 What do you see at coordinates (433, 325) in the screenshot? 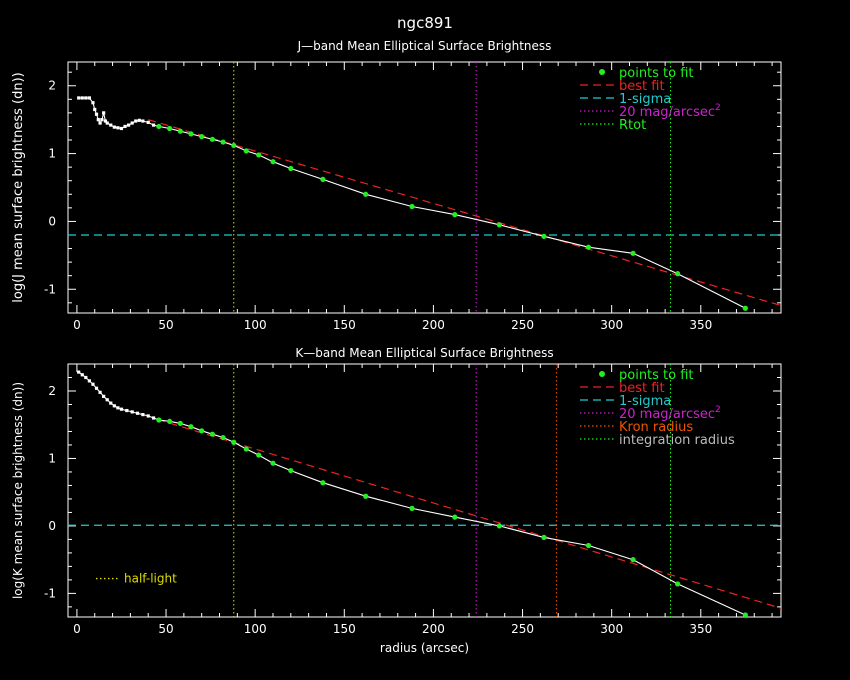
I see `j-x-tick-label: 200` at bounding box center [433, 325].